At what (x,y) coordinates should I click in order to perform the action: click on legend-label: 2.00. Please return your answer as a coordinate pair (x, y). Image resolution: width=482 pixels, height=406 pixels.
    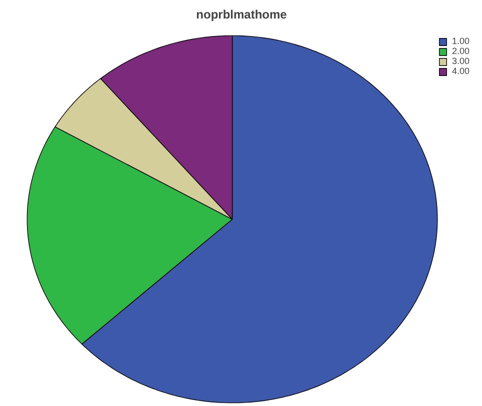
    Looking at the image, I should click on (461, 51).